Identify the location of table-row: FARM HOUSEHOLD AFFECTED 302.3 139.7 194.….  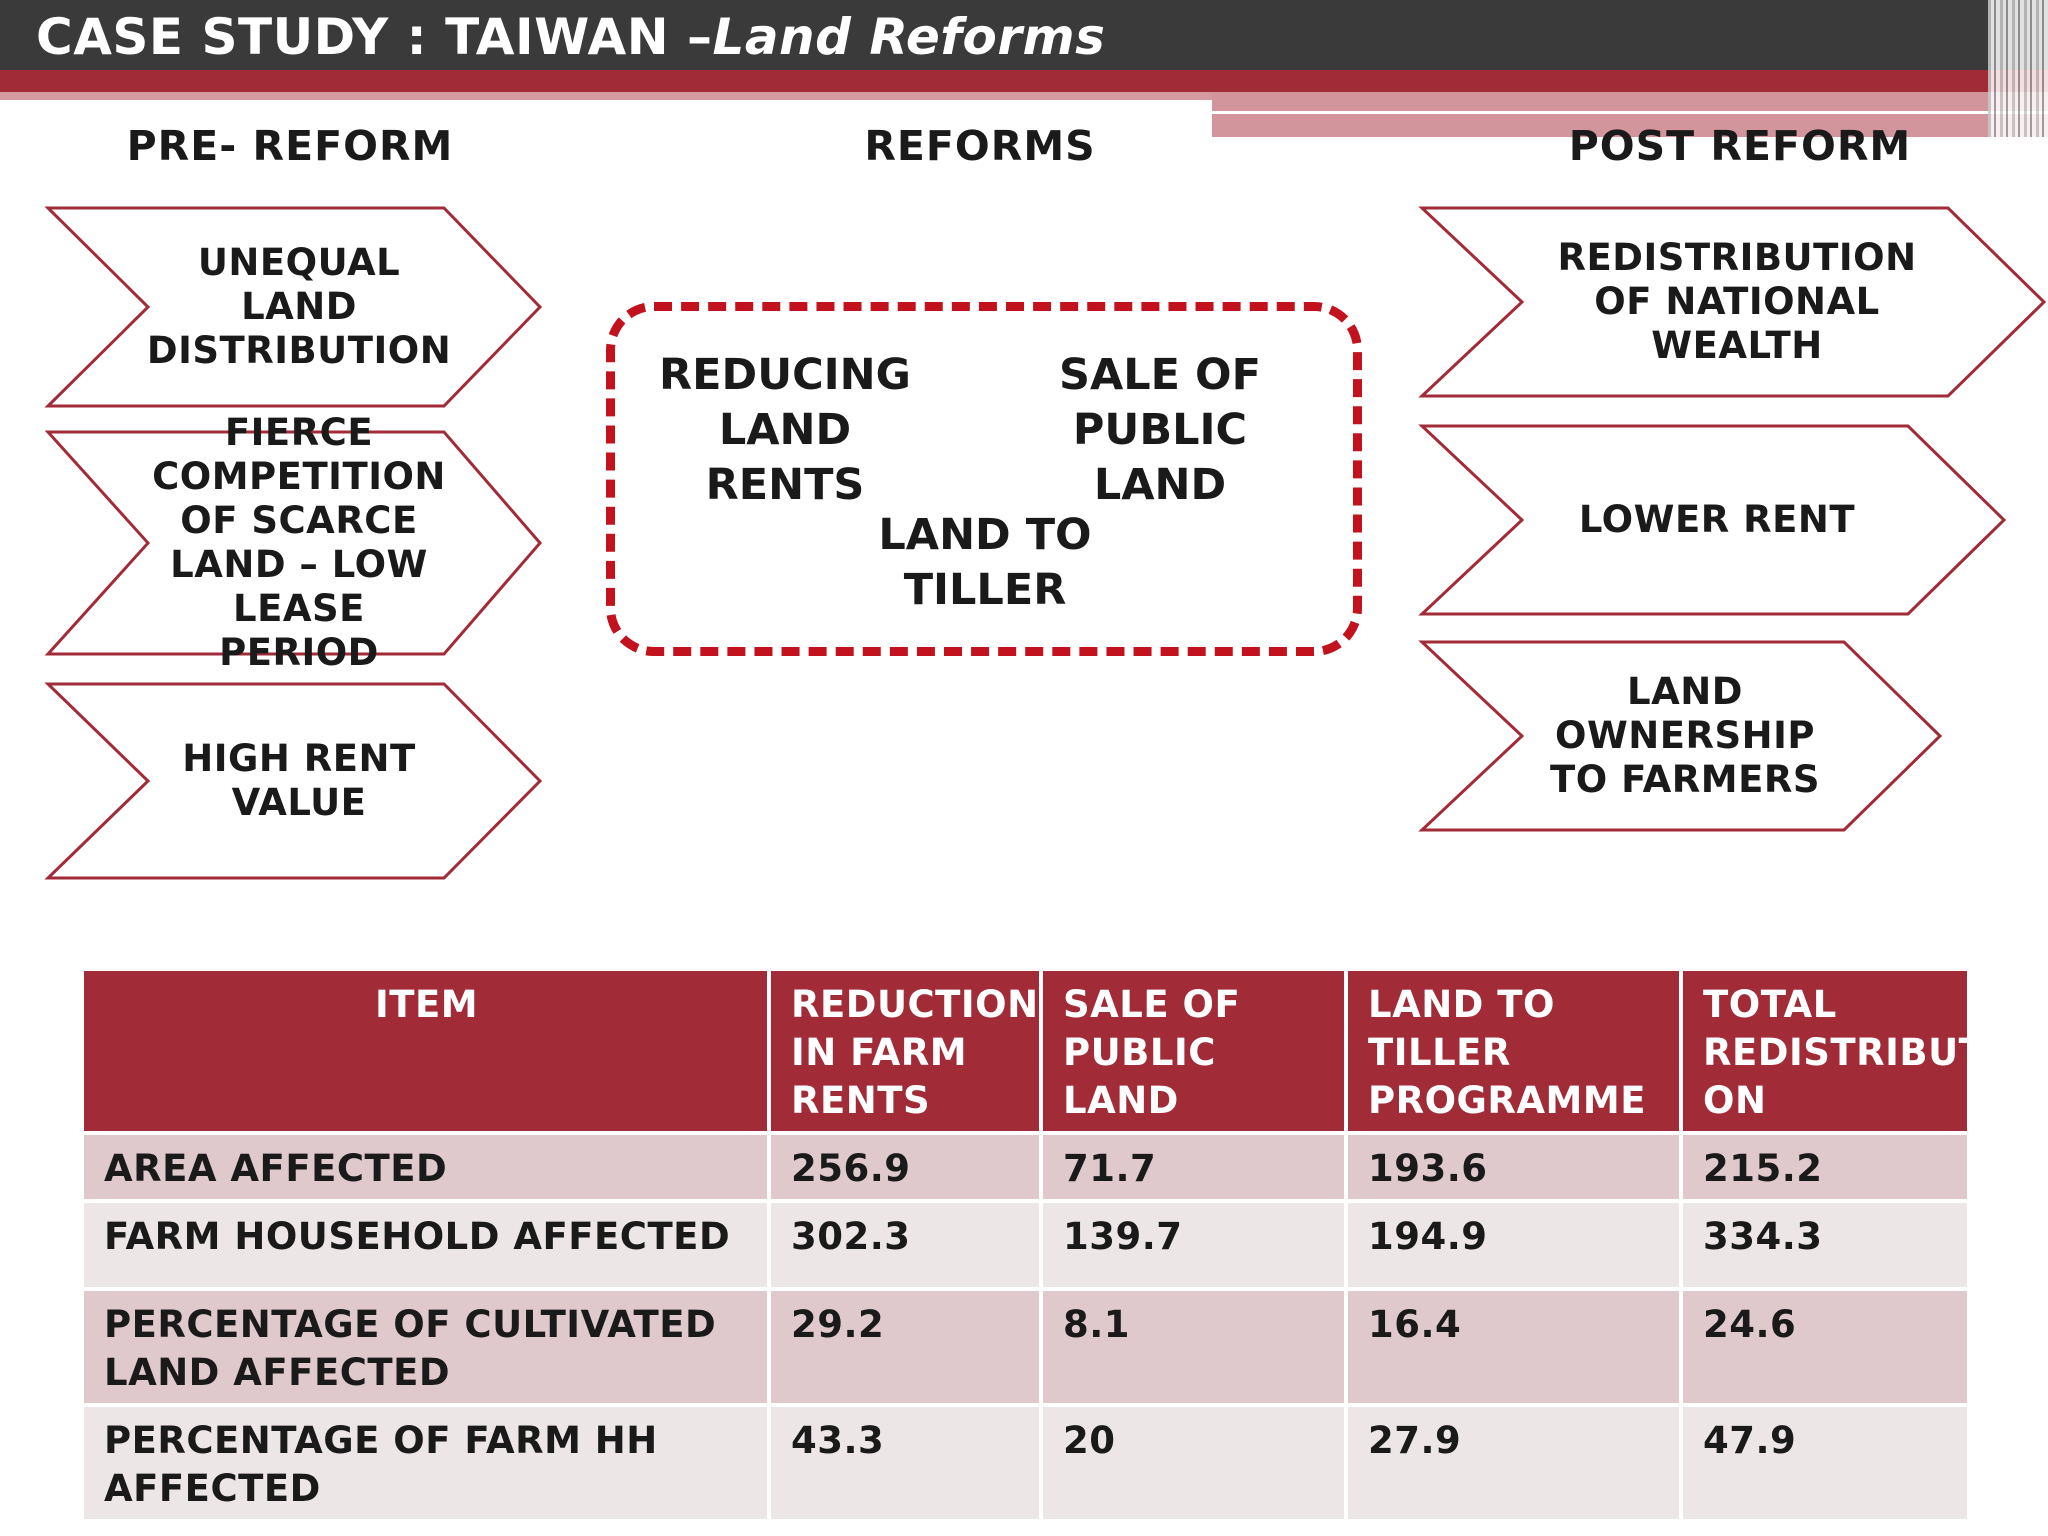
(1025, 1245).